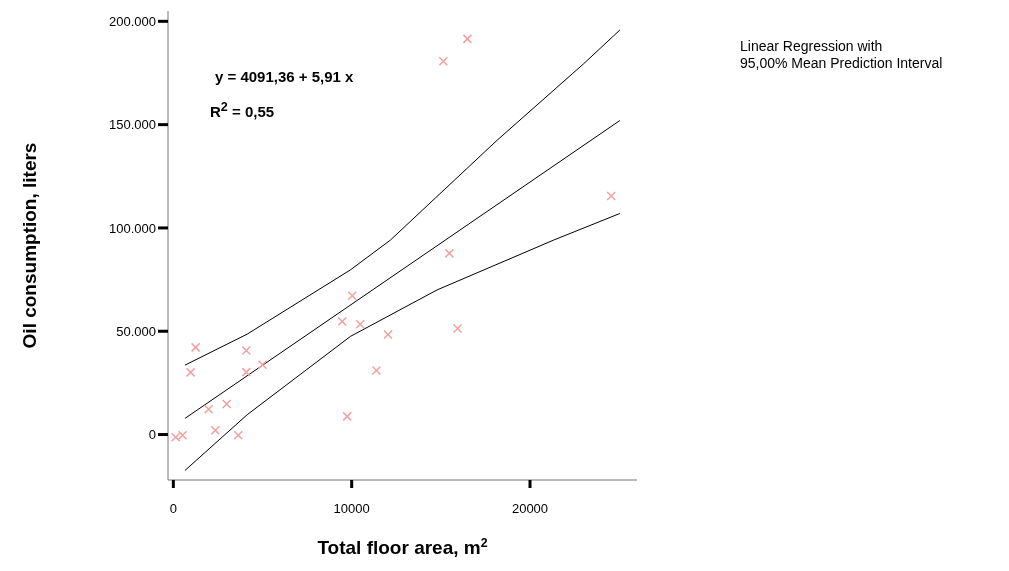  What do you see at coordinates (132, 21) in the screenshot?
I see `y-tick-label: 200.000` at bounding box center [132, 21].